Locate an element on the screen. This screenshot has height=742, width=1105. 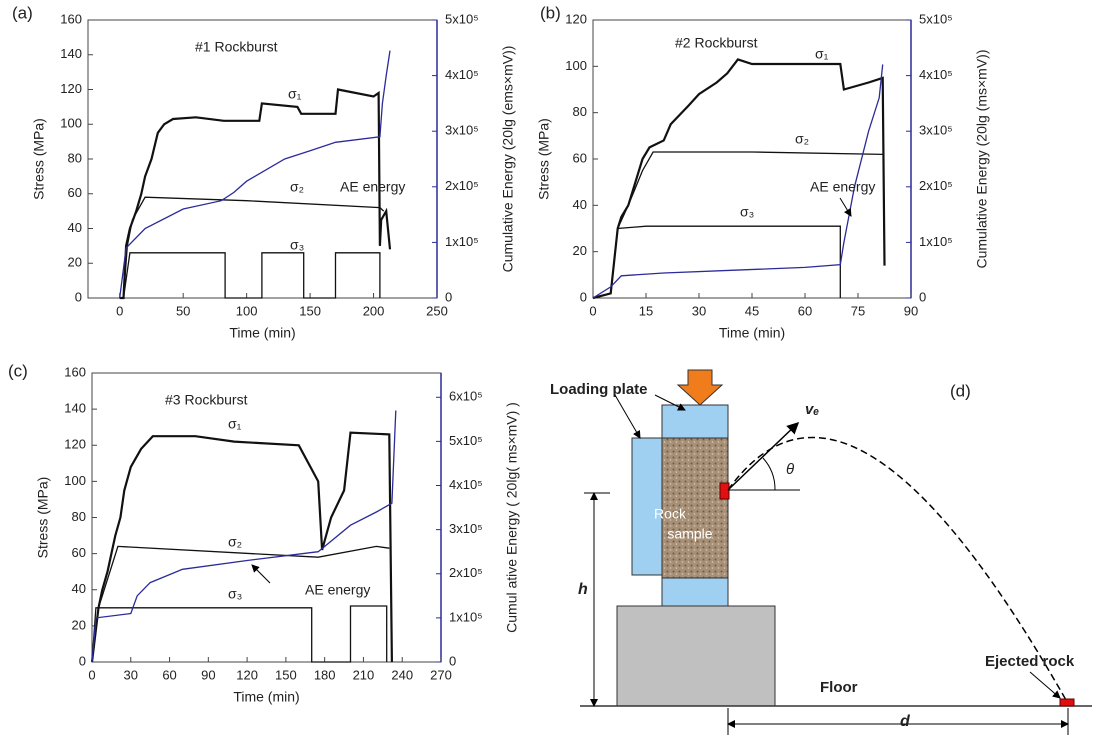
rock-label: Rock is located at coordinates (670, 514).